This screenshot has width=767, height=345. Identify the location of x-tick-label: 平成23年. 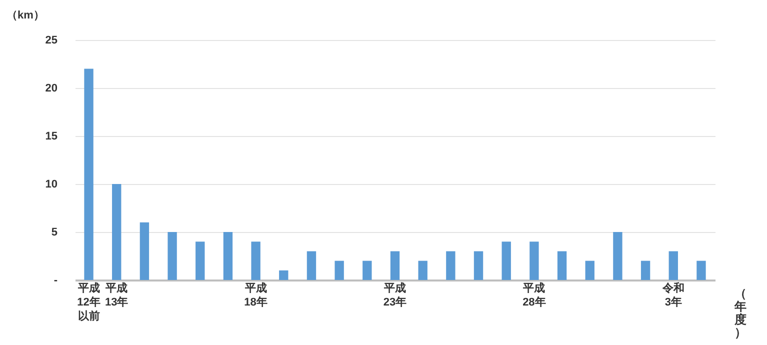
(395, 295).